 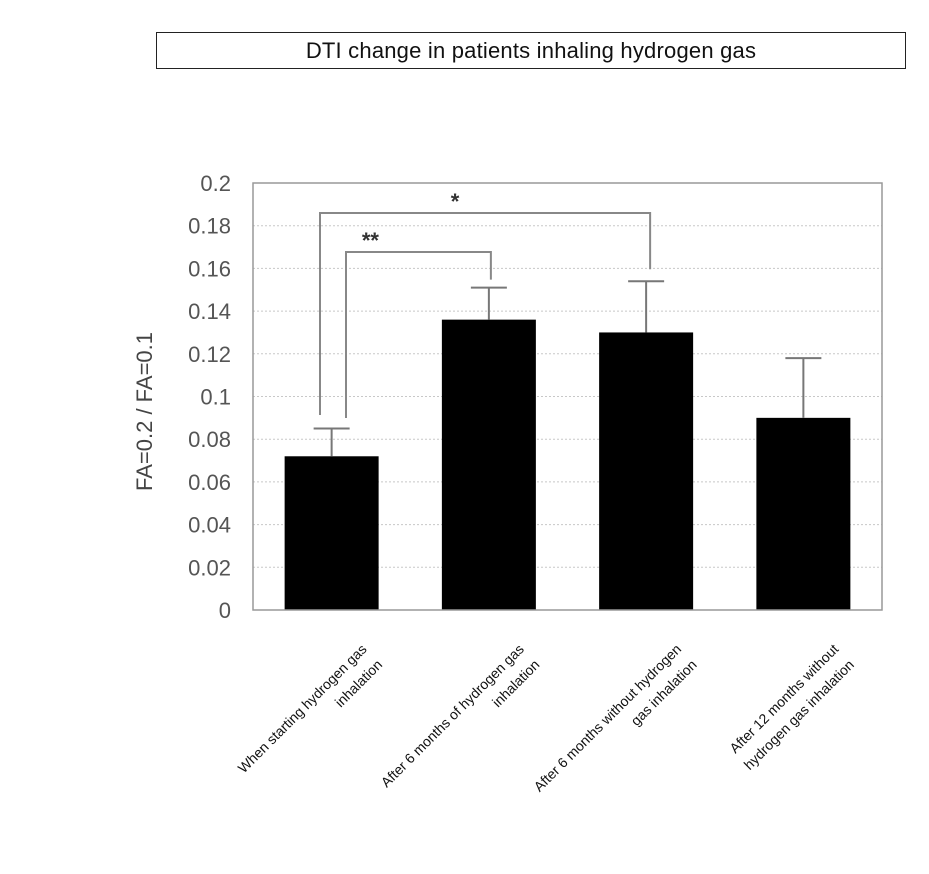 I want to click on x-category-label: After 6 months of hydrogen gasinhalation, so click(x=460, y=723).